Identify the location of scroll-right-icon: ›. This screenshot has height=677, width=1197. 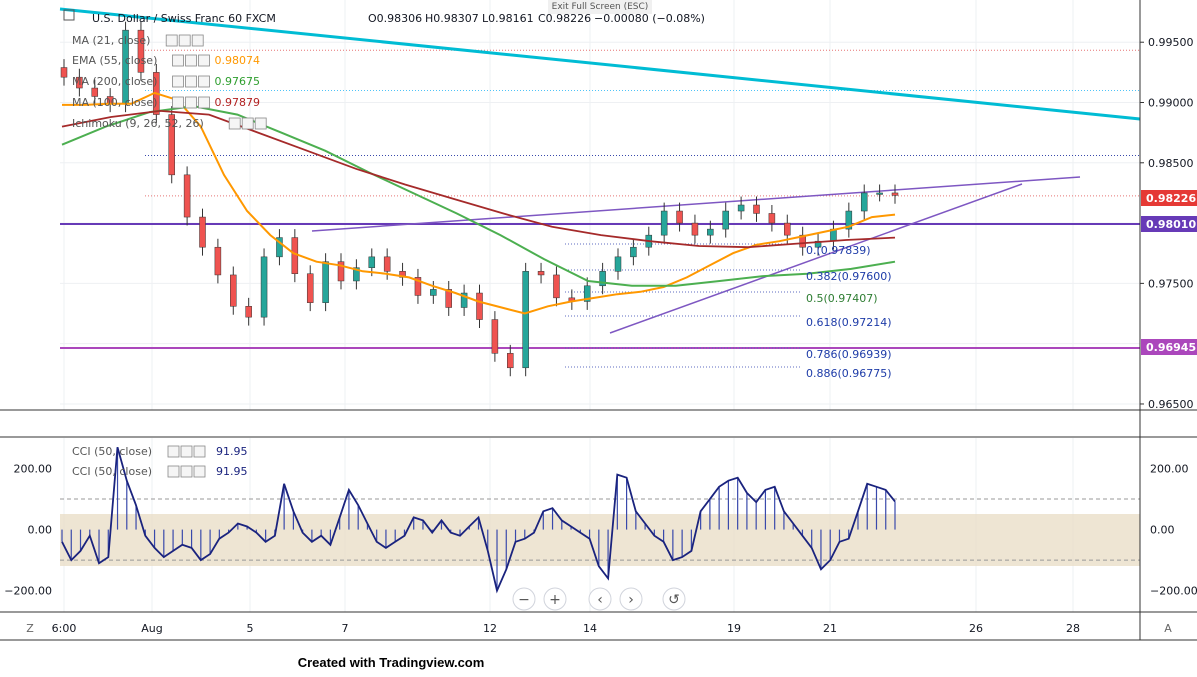
(631, 600).